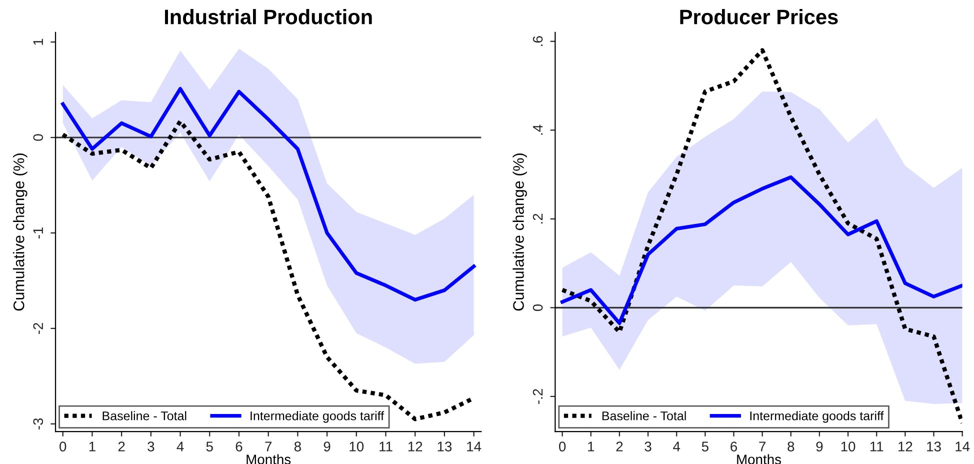  Describe the element at coordinates (537, 219) in the screenshot. I see `y-tick-label: .2` at that location.